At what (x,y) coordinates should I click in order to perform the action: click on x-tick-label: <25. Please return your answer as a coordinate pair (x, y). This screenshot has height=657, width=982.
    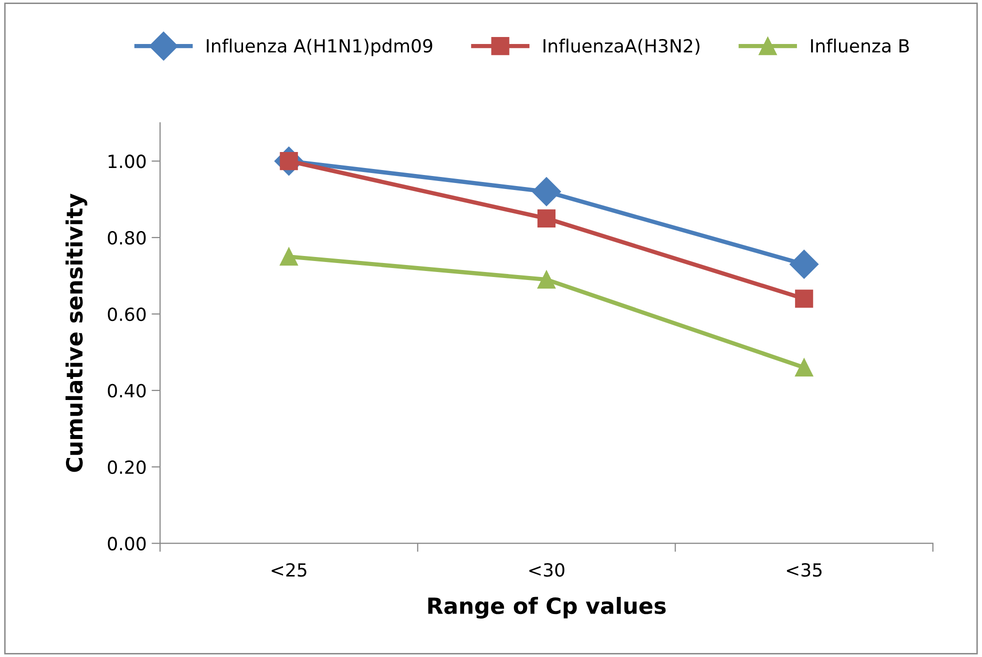
    Looking at the image, I should click on (289, 570).